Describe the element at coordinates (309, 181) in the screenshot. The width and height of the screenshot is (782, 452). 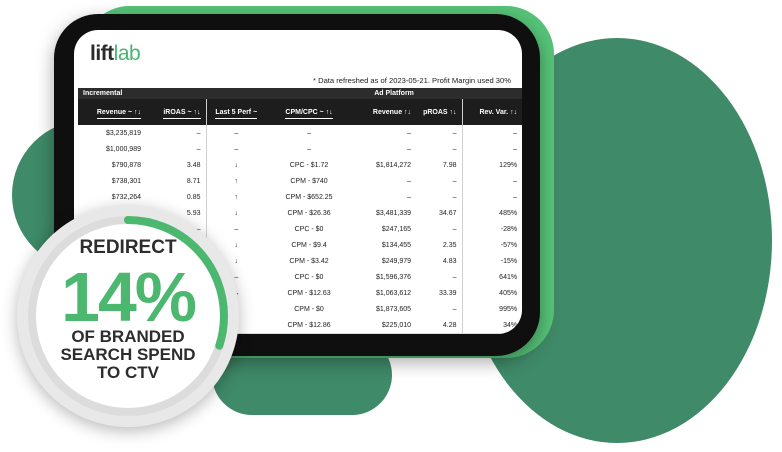
I see `table-cell: CPM - $740` at that location.